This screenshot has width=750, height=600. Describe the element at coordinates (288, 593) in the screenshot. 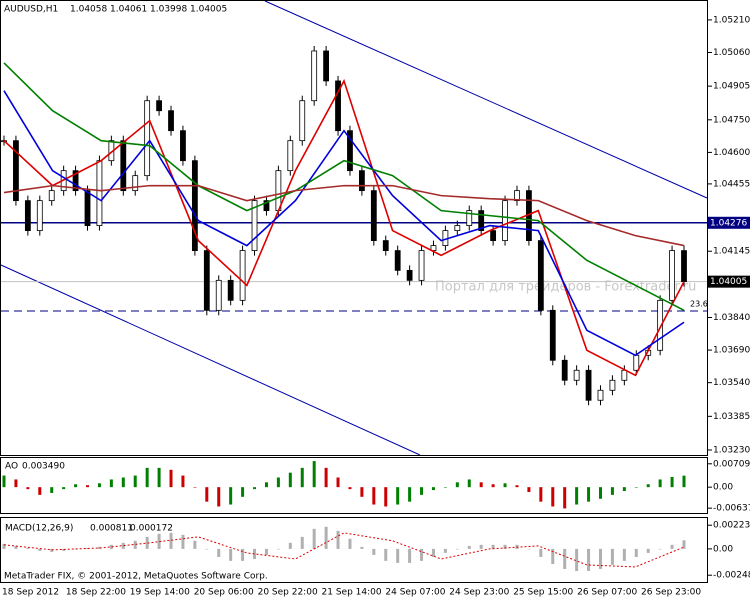

I see `x-tick-label: 20 Sep 22:00` at that location.